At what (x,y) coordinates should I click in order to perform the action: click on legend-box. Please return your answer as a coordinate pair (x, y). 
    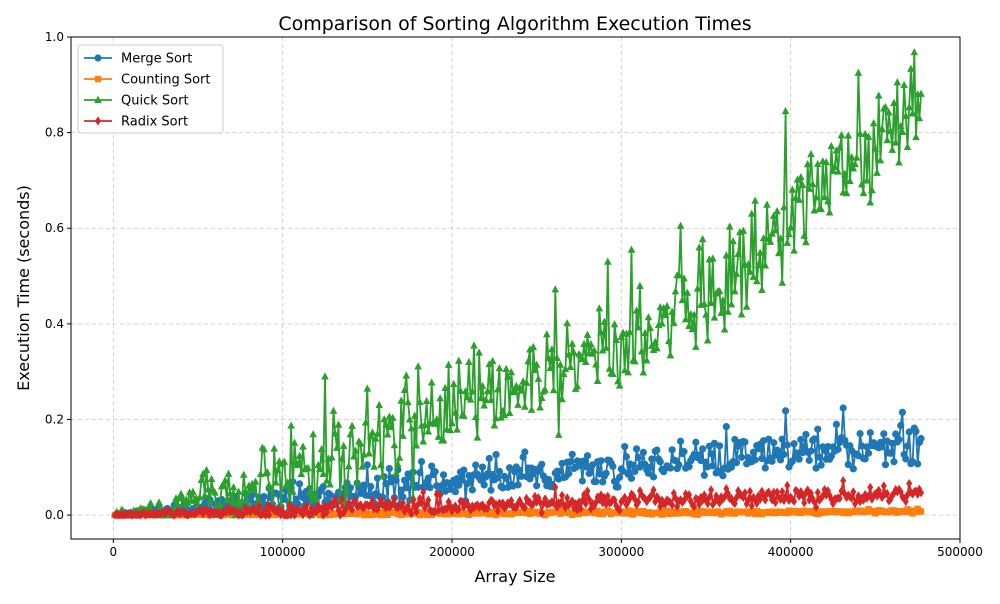
    Looking at the image, I should click on (150, 89).